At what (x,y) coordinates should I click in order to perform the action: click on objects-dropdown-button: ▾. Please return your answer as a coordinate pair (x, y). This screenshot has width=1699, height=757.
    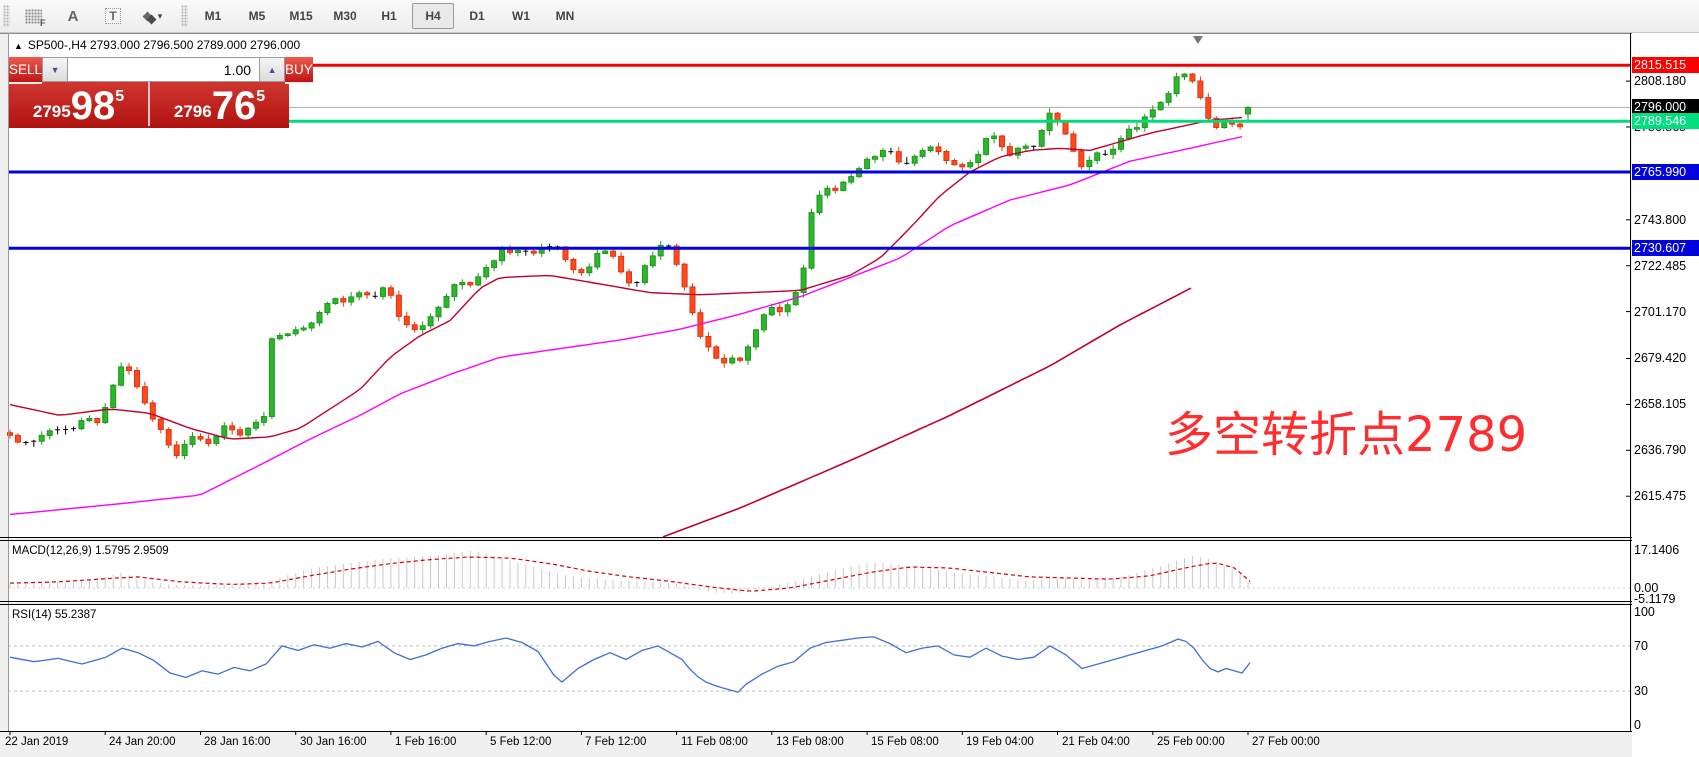
    Looking at the image, I should click on (153, 16).